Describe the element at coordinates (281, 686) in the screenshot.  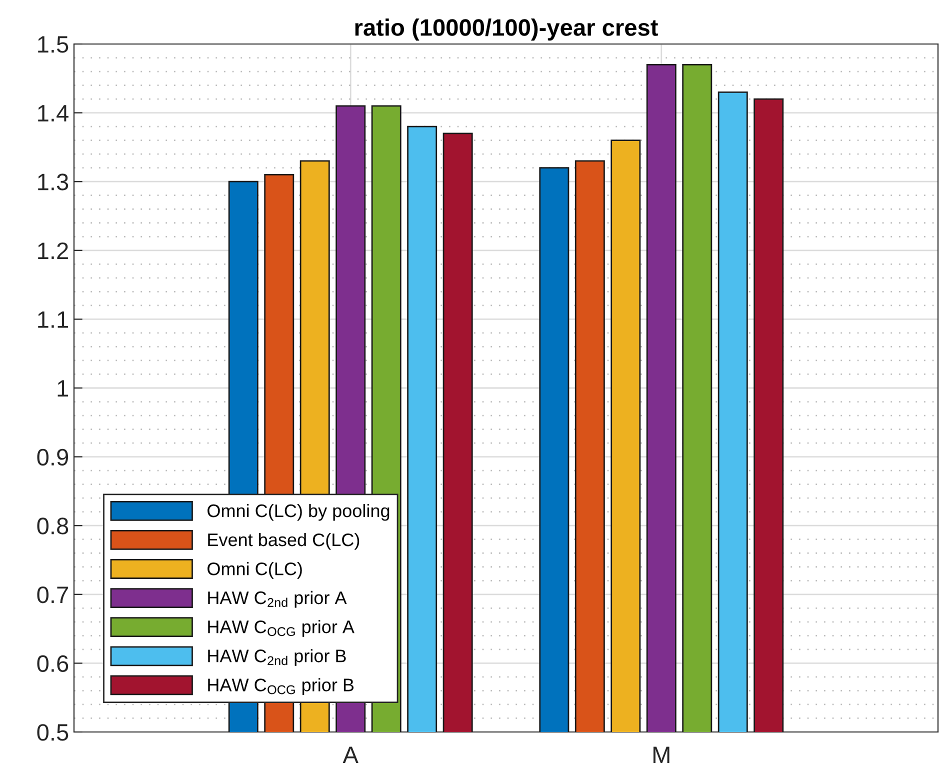
I see `legend-label: HAW C$_{OCG}$ prior B` at that location.